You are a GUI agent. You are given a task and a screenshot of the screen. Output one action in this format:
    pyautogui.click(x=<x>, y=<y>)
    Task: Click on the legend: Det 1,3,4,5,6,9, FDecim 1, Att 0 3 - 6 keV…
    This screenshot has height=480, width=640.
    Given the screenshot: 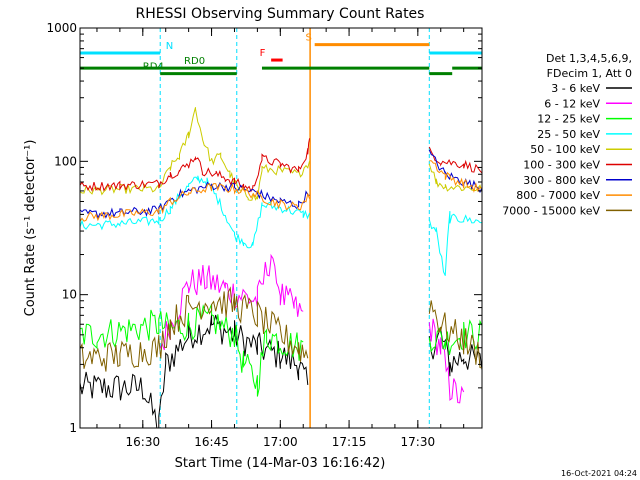 What is the action you would take?
    pyautogui.click(x=567, y=134)
    